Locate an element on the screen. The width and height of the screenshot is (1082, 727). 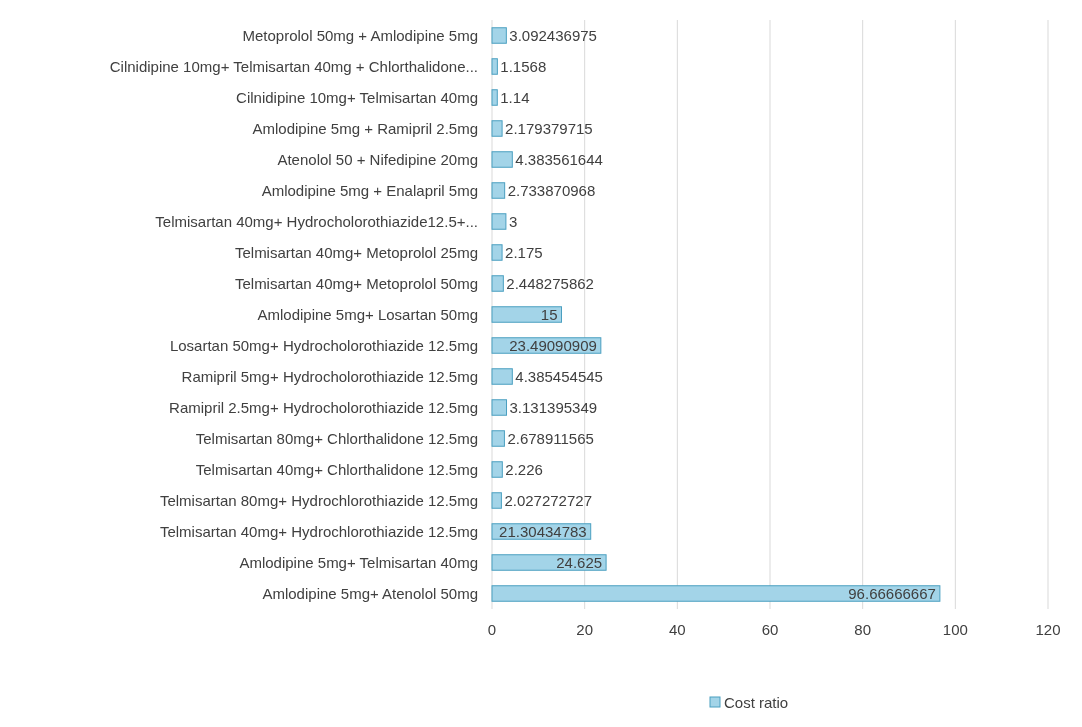
y-tick-label: Amlodipine 5mg + Enalapril 5mg is located at coordinates (369, 190).